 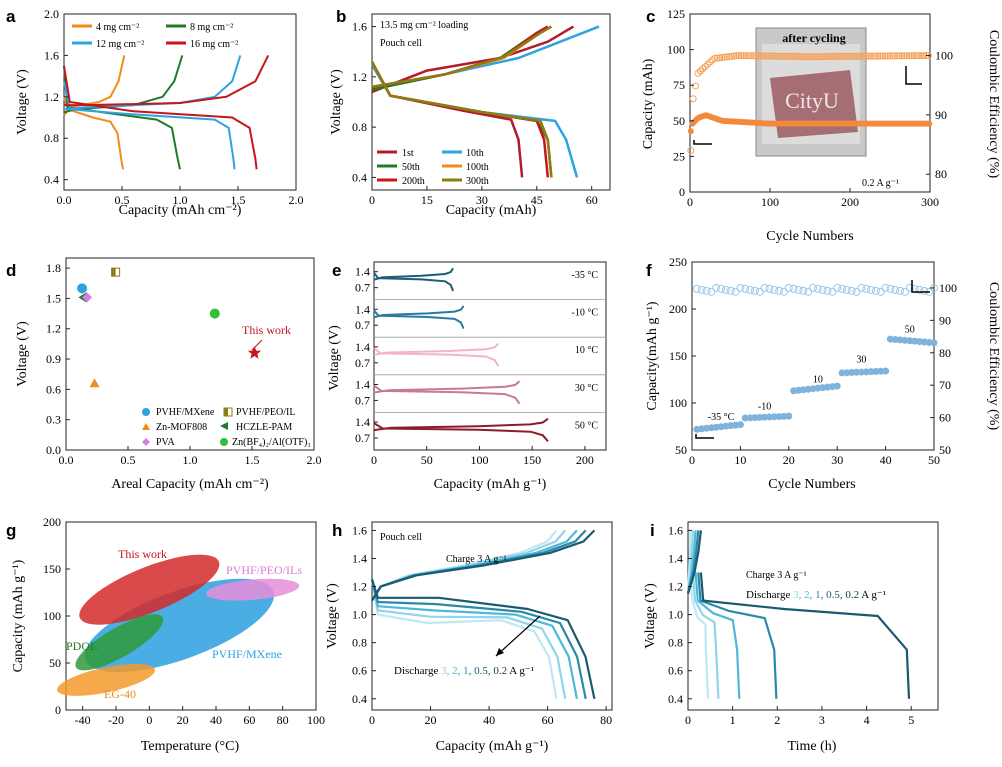 What do you see at coordinates (408, 153) in the screenshot?
I see `legend-label: 1st` at bounding box center [408, 153].